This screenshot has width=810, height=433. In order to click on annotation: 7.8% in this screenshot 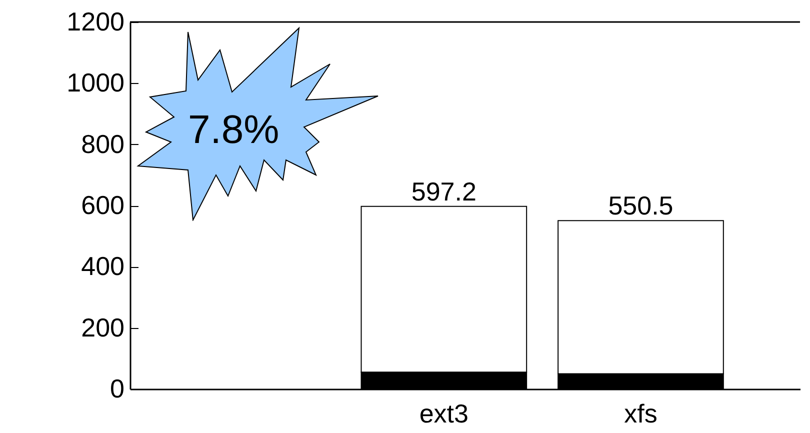, I will do `click(234, 130)`.